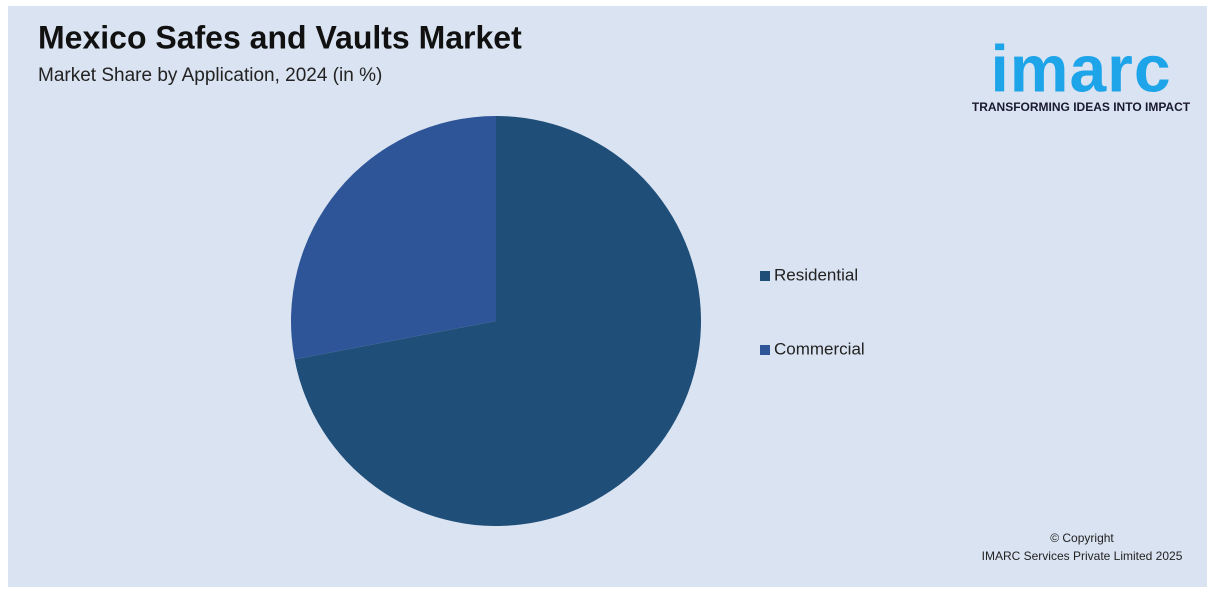 The image size is (1215, 596). I want to click on legend-label: Residential, so click(816, 274).